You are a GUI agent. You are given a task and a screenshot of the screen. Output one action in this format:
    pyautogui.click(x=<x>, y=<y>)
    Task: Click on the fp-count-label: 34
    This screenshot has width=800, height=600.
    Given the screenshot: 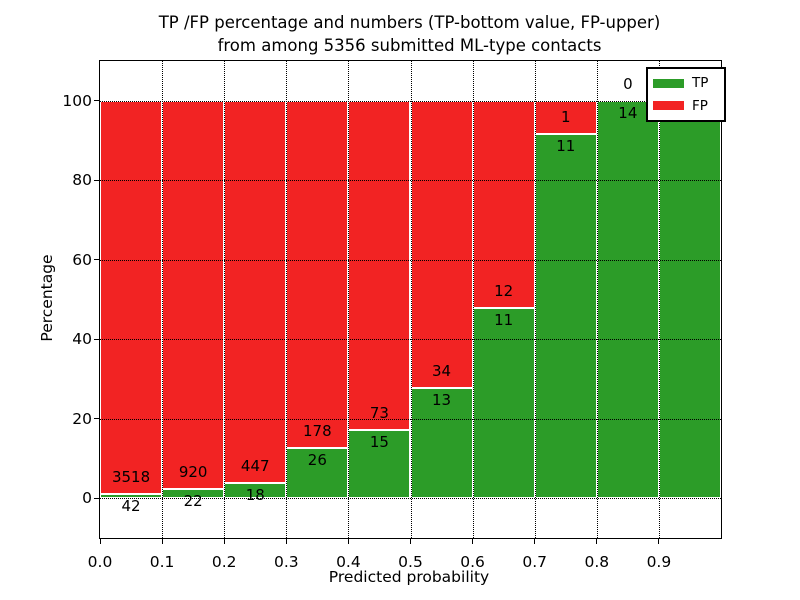 What is the action you would take?
    pyautogui.click(x=442, y=371)
    